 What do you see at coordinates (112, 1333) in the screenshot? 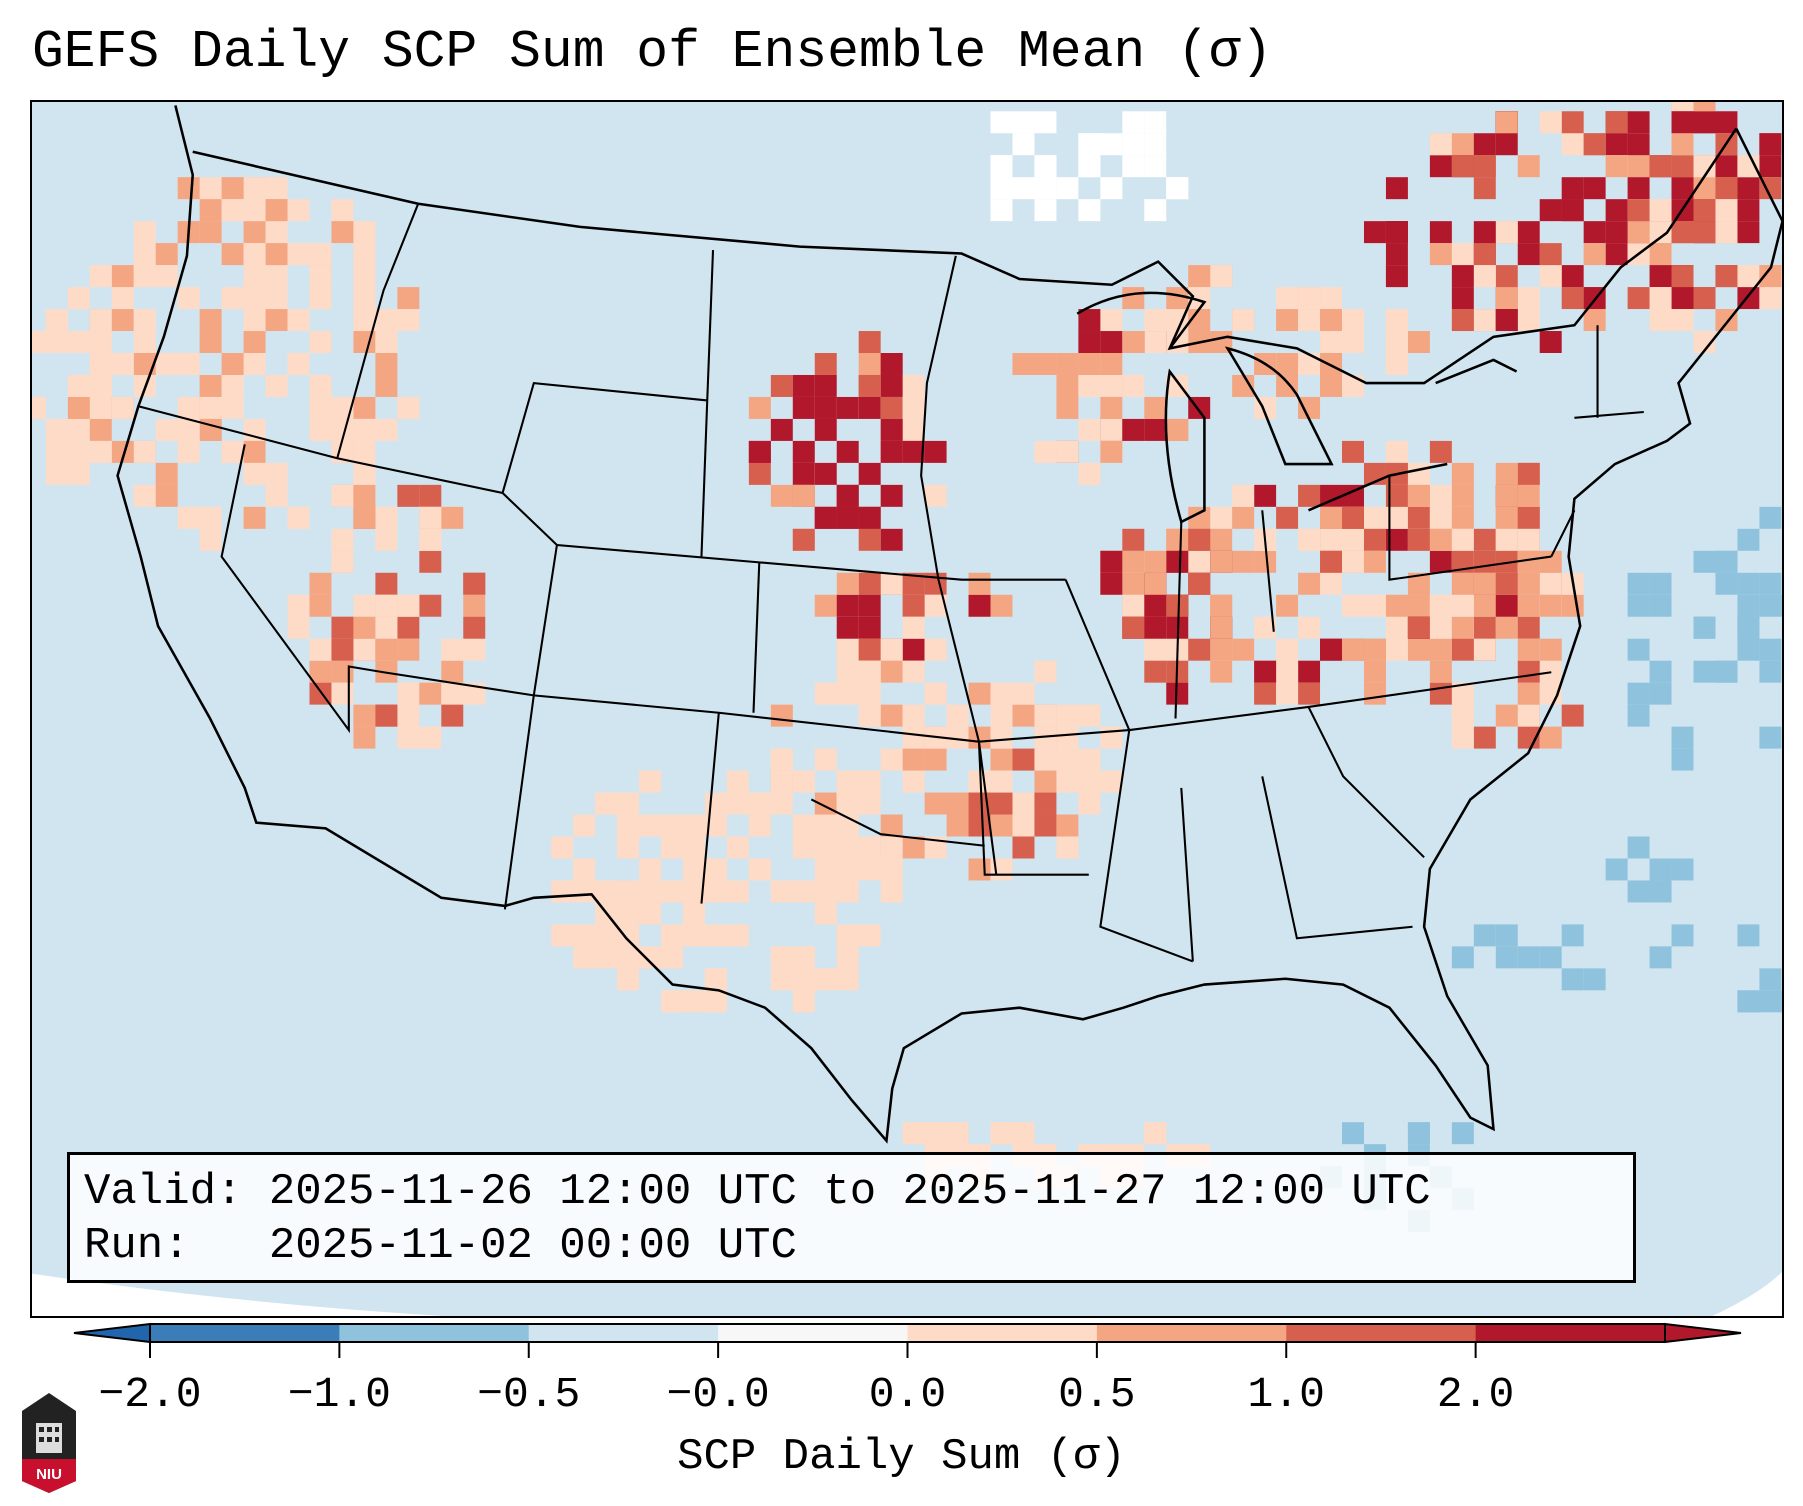
I see `colorbar-extend-low` at bounding box center [112, 1333].